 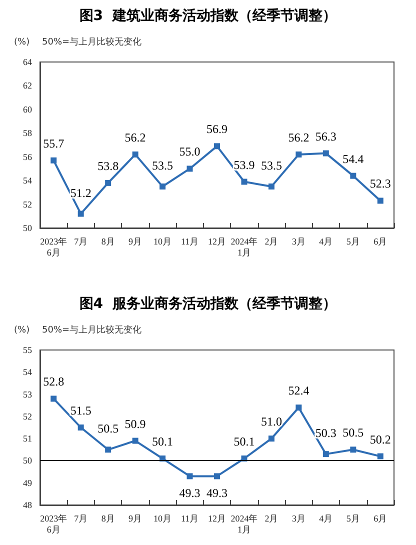 What do you see at coordinates (217, 129) in the screenshot?
I see `data-label: 56.9` at bounding box center [217, 129].